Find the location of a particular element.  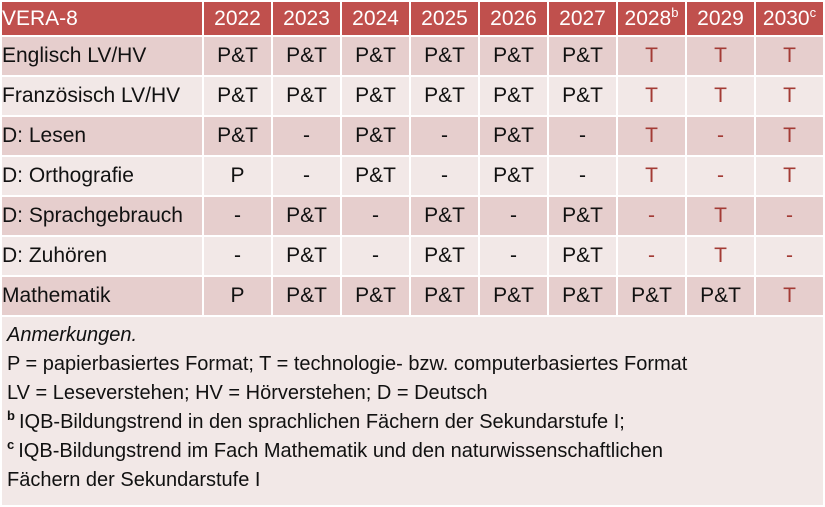

year-label: 2024 is located at coordinates (375, 18).